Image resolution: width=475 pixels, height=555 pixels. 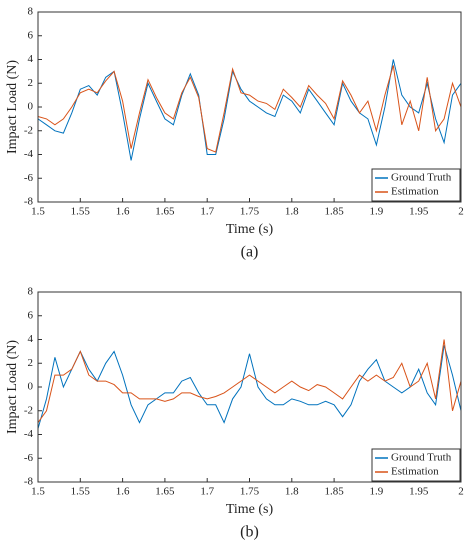 What do you see at coordinates (250, 252) in the screenshot?
I see `caption: (a)` at bounding box center [250, 252].